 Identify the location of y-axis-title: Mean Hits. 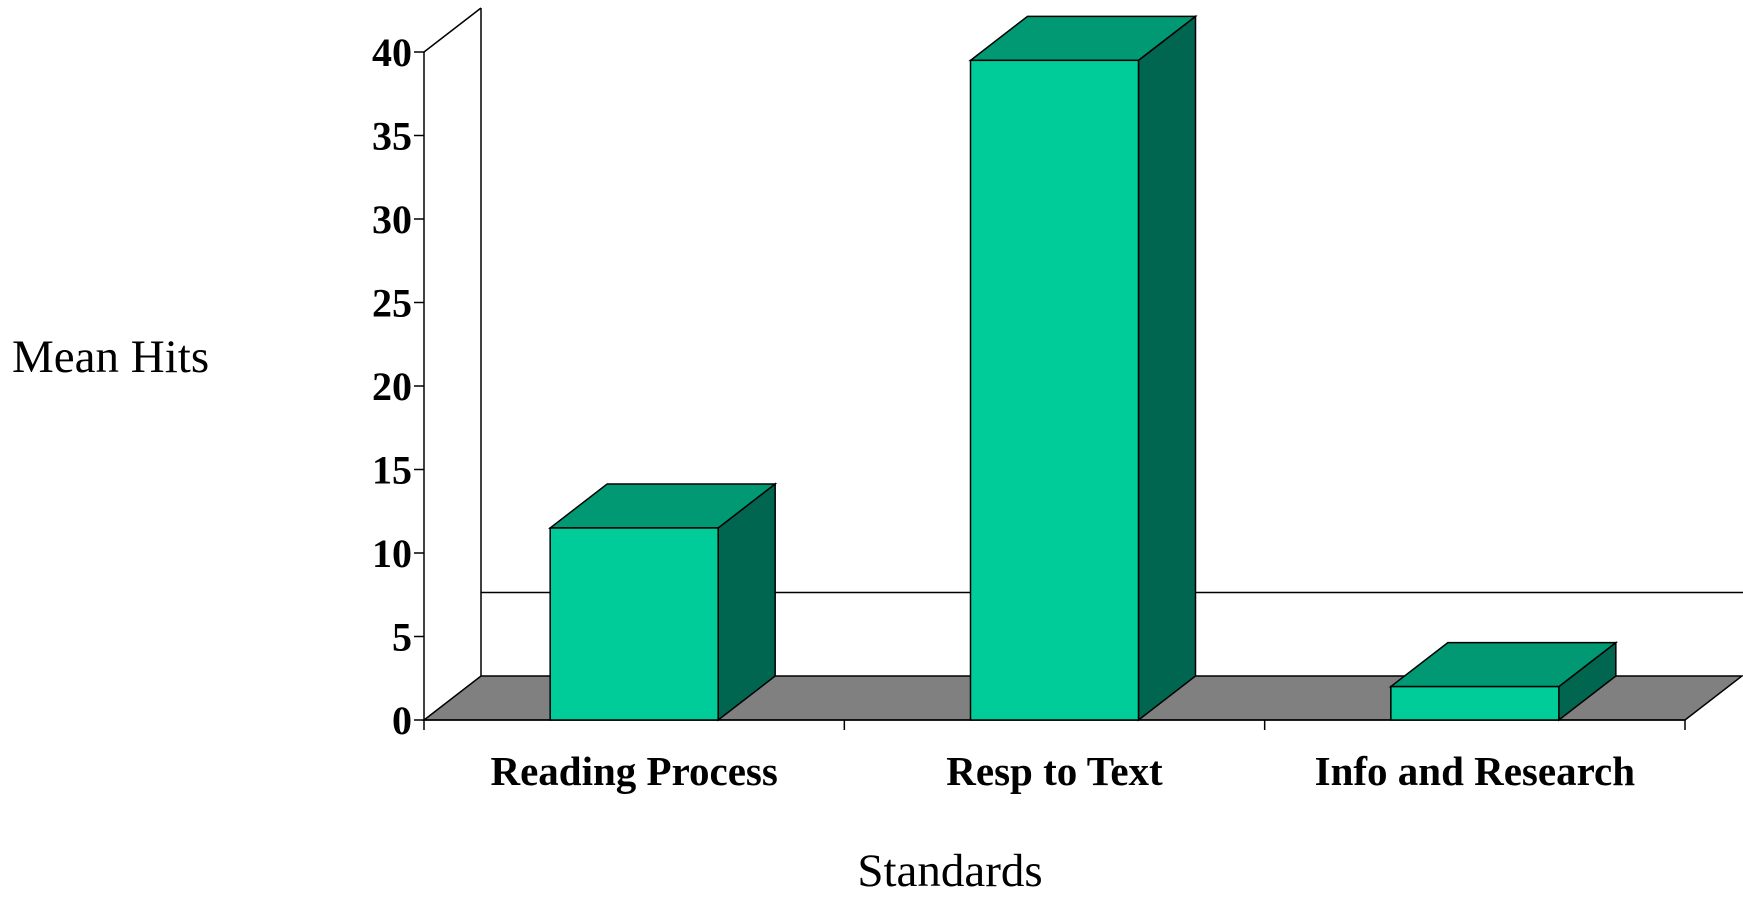
(110, 357).